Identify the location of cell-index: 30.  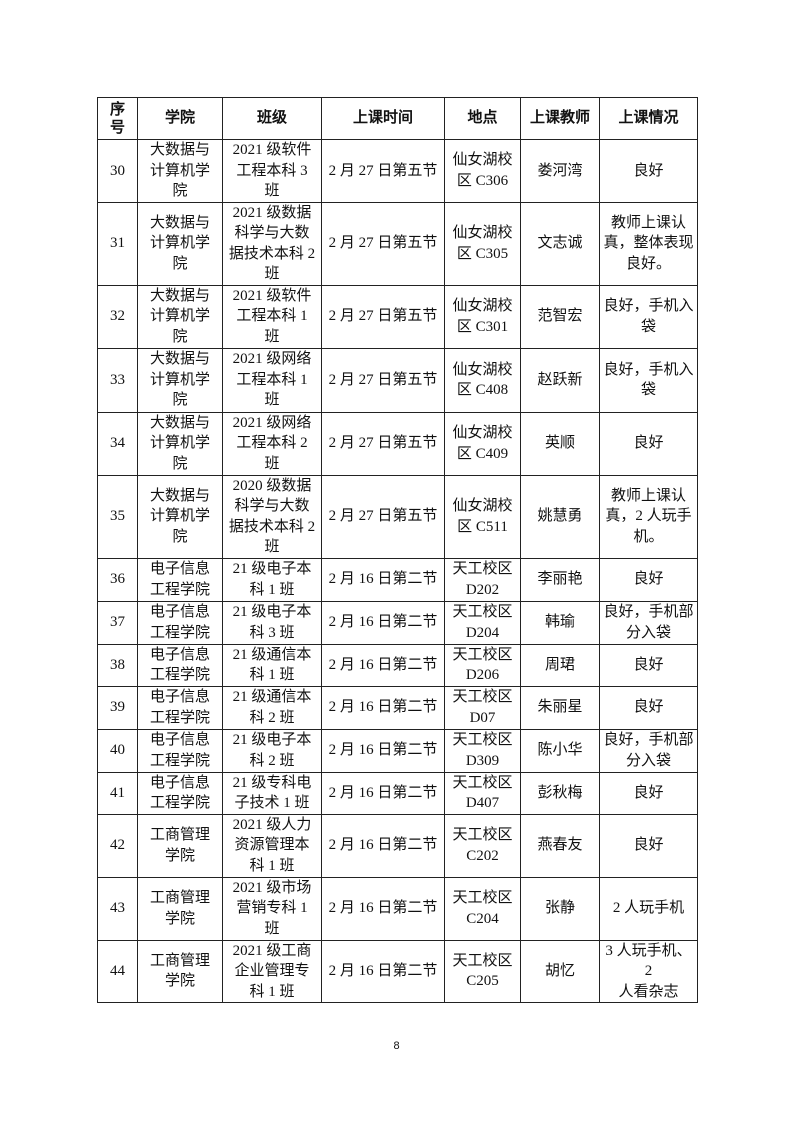
(117, 171).